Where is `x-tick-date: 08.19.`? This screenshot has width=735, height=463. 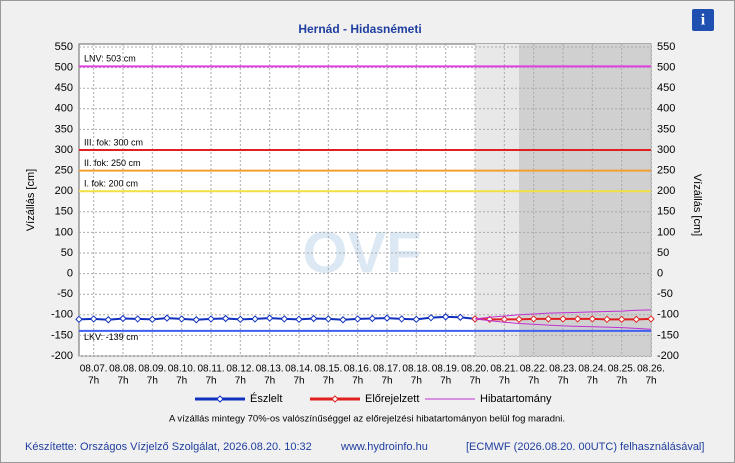
x-tick-date: 08.19. is located at coordinates (446, 369).